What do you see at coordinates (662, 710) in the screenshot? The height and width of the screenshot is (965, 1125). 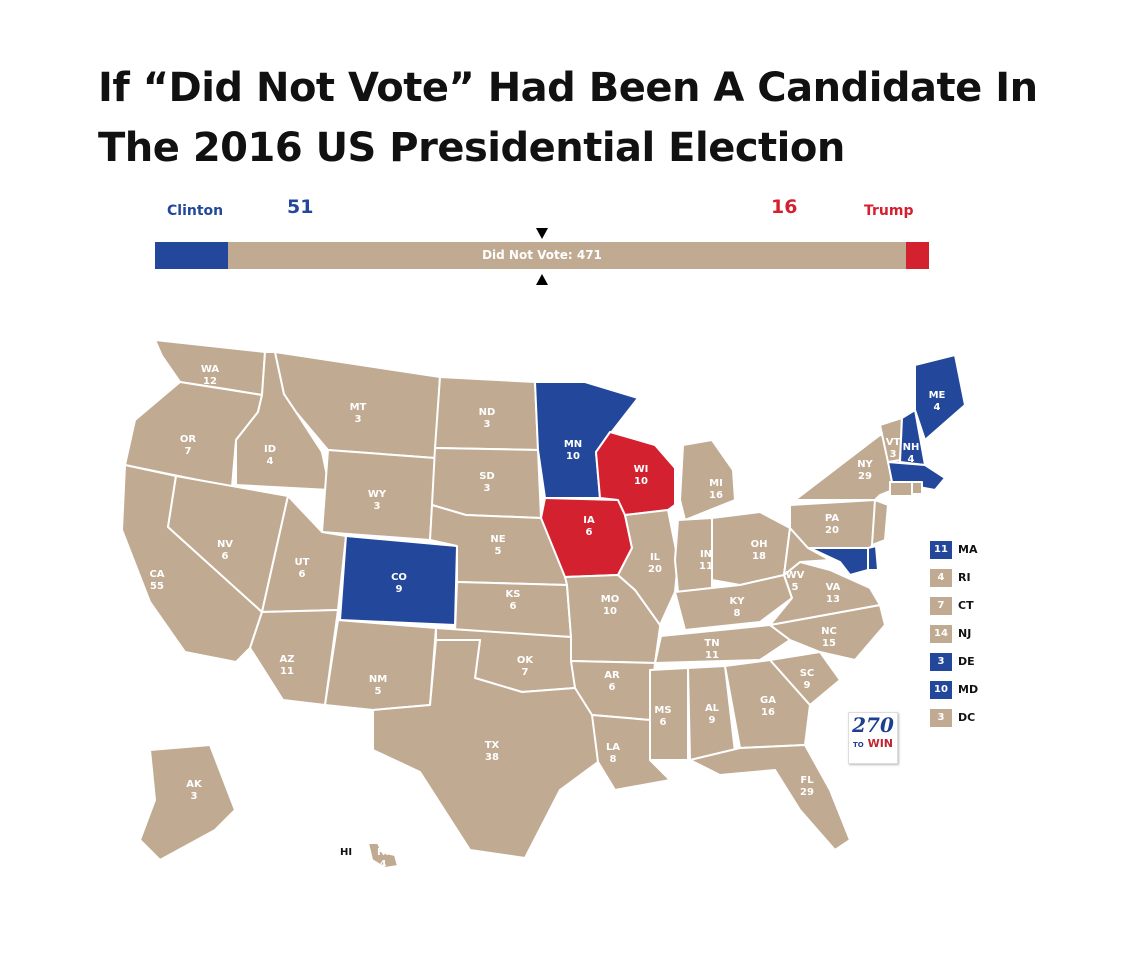 I see `state-label-ms: MS` at bounding box center [662, 710].